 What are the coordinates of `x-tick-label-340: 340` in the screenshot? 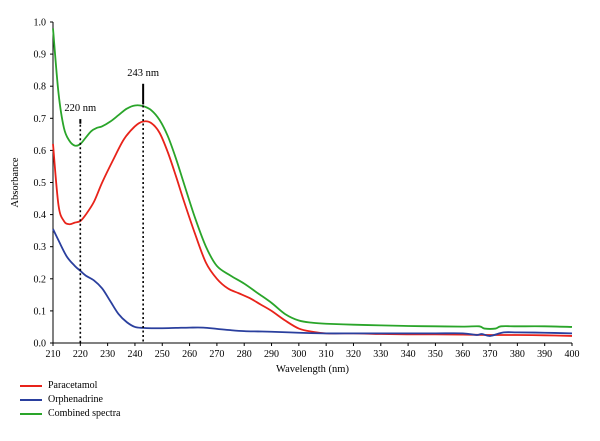 It's located at (408, 354).